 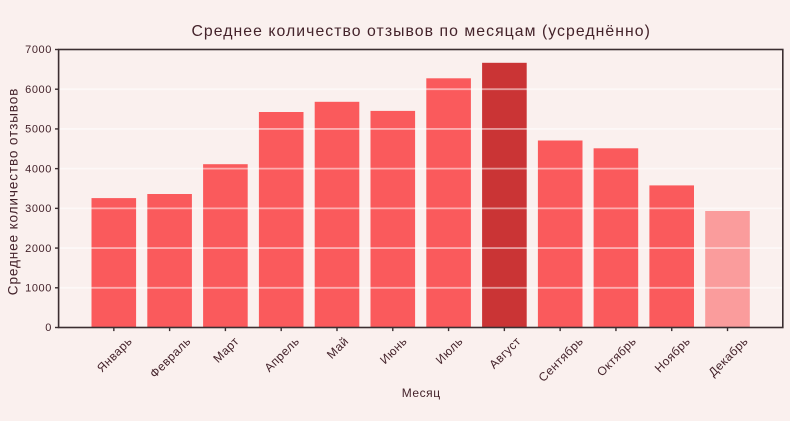 What do you see at coordinates (13, 191) in the screenshot?
I see `svg-text: Среднее количество отзывов` at bounding box center [13, 191].